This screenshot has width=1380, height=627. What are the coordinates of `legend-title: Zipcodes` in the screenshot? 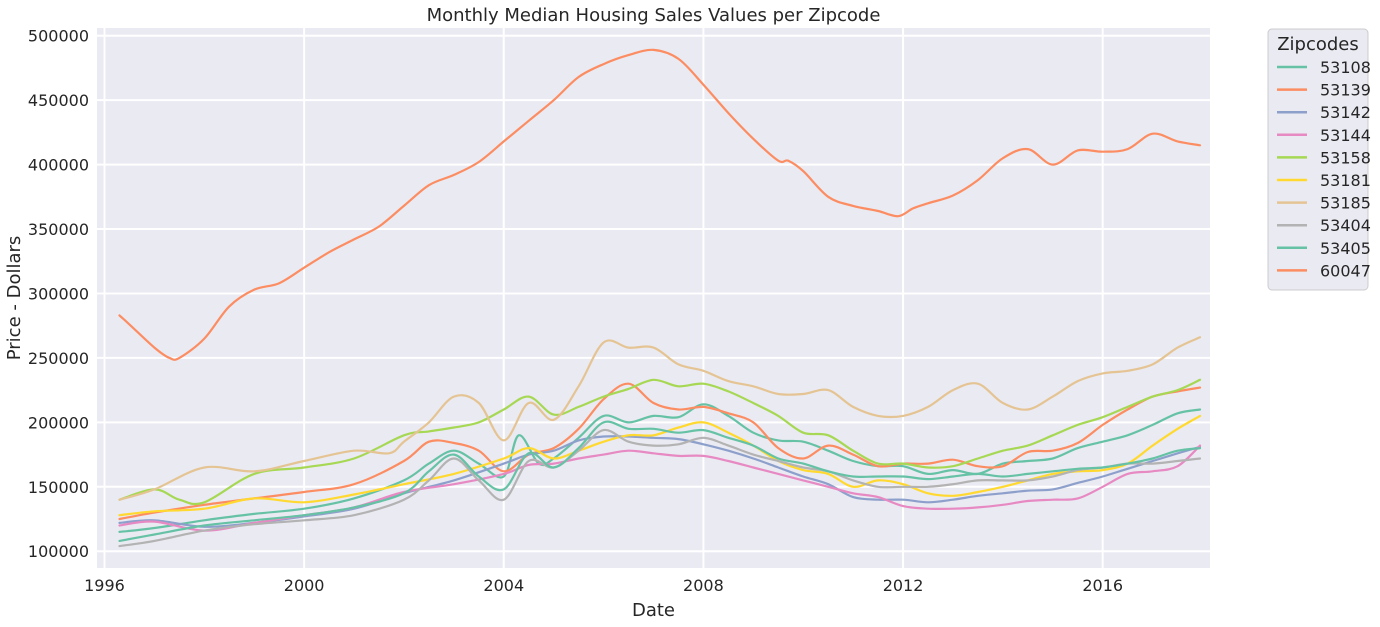 It's located at (1318, 44).